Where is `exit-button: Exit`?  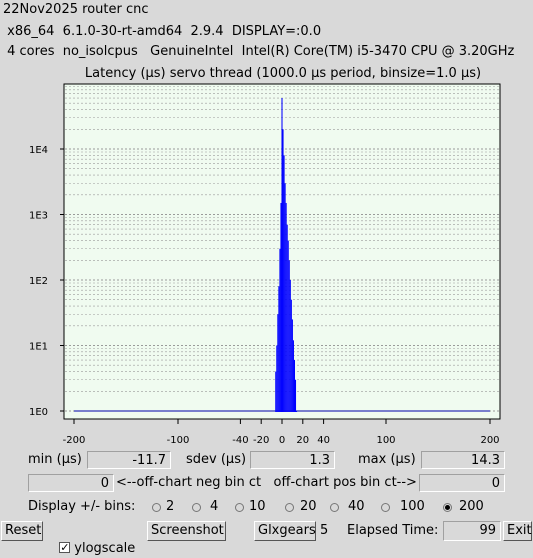
exit-button: Exit is located at coordinates (517, 531).